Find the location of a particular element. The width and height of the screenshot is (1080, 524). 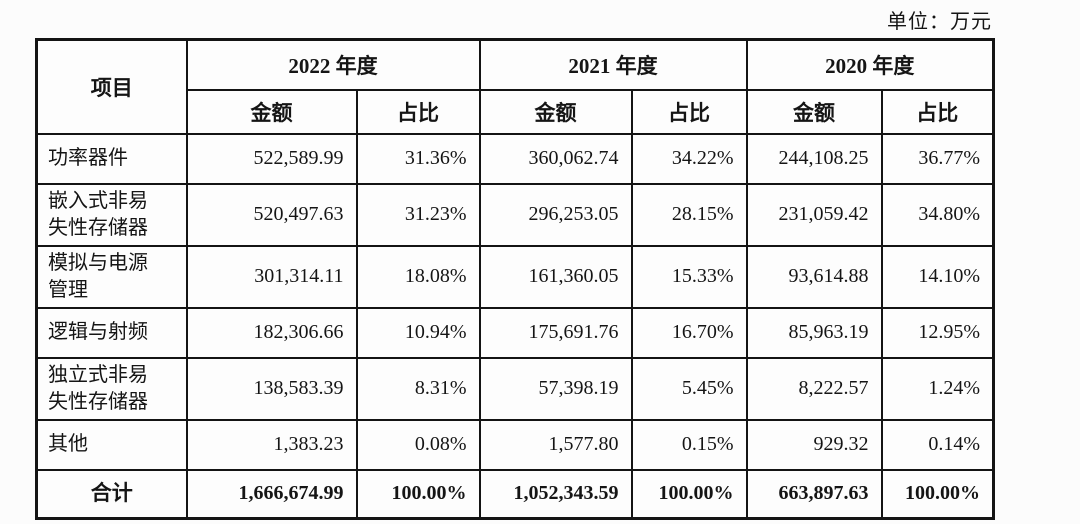

cell-ratio: 0.14% is located at coordinates (937, 444).